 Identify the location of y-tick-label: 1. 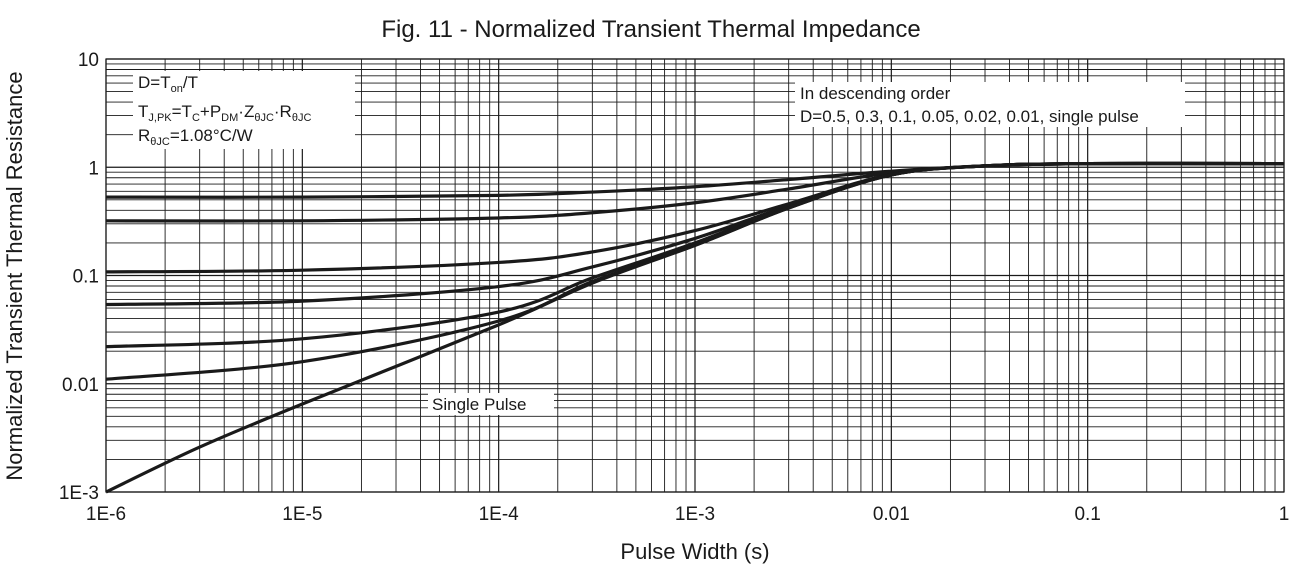
(93, 168).